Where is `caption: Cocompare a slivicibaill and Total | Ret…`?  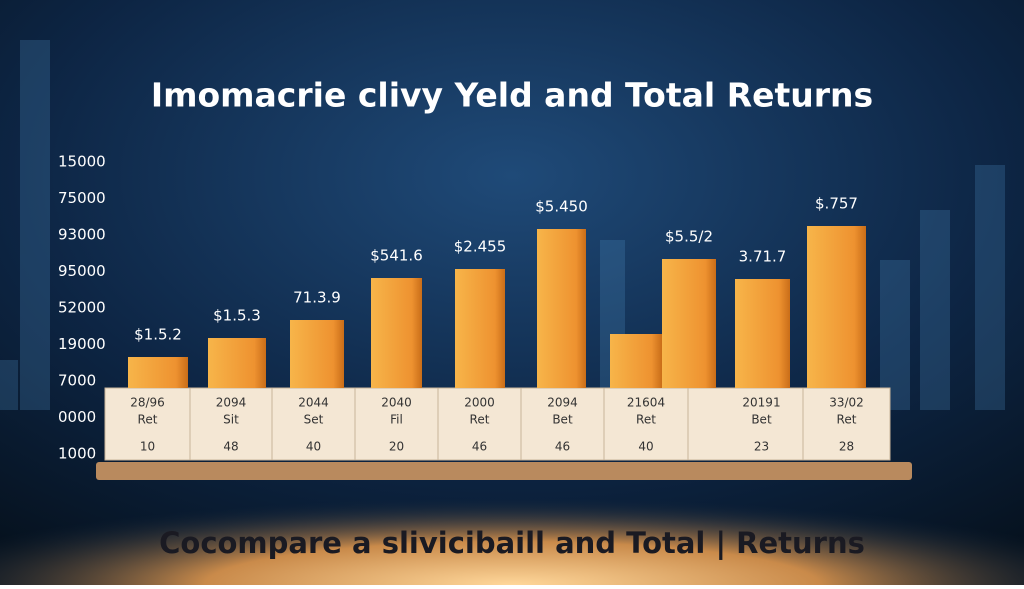 caption: Cocompare a slivicibaill and Total | Ret… is located at coordinates (512, 543).